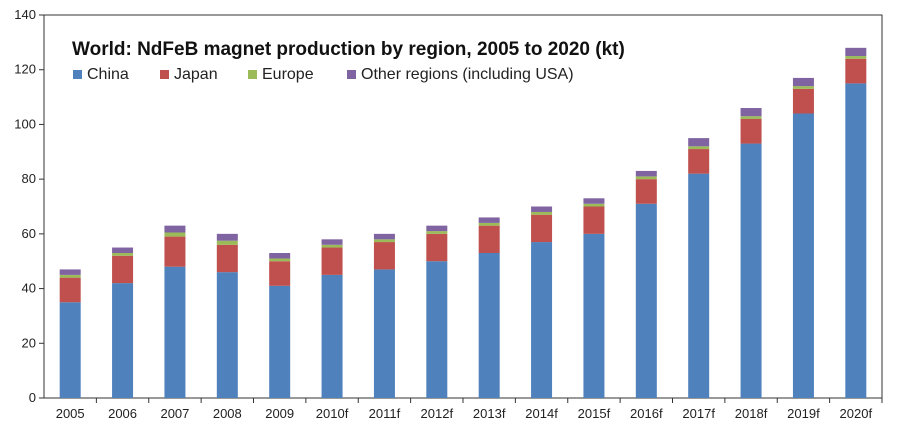  I want to click on x-tick-label: 2016f, so click(646, 413).